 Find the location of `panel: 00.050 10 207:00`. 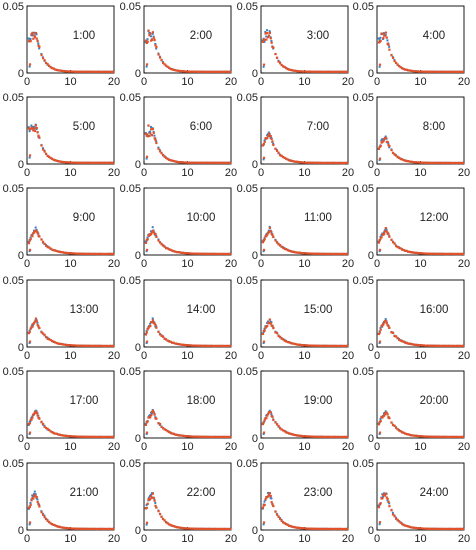

panel: 00.050 10 207:00 is located at coordinates (296, 135).